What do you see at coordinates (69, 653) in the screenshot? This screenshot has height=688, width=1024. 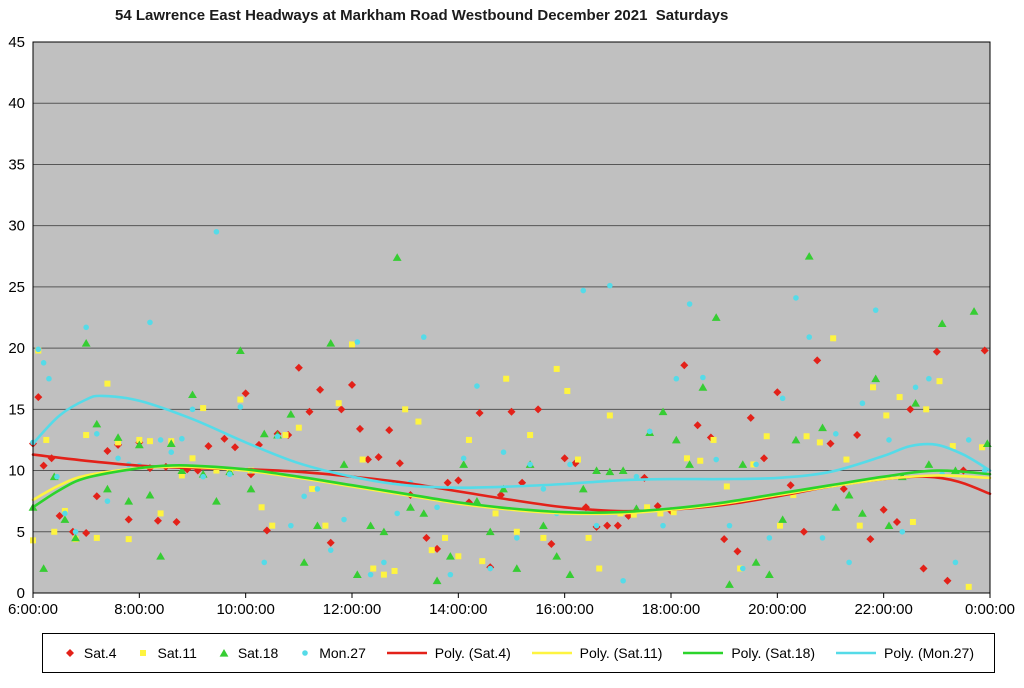 I see `diamond-marker-icon` at bounding box center [69, 653].